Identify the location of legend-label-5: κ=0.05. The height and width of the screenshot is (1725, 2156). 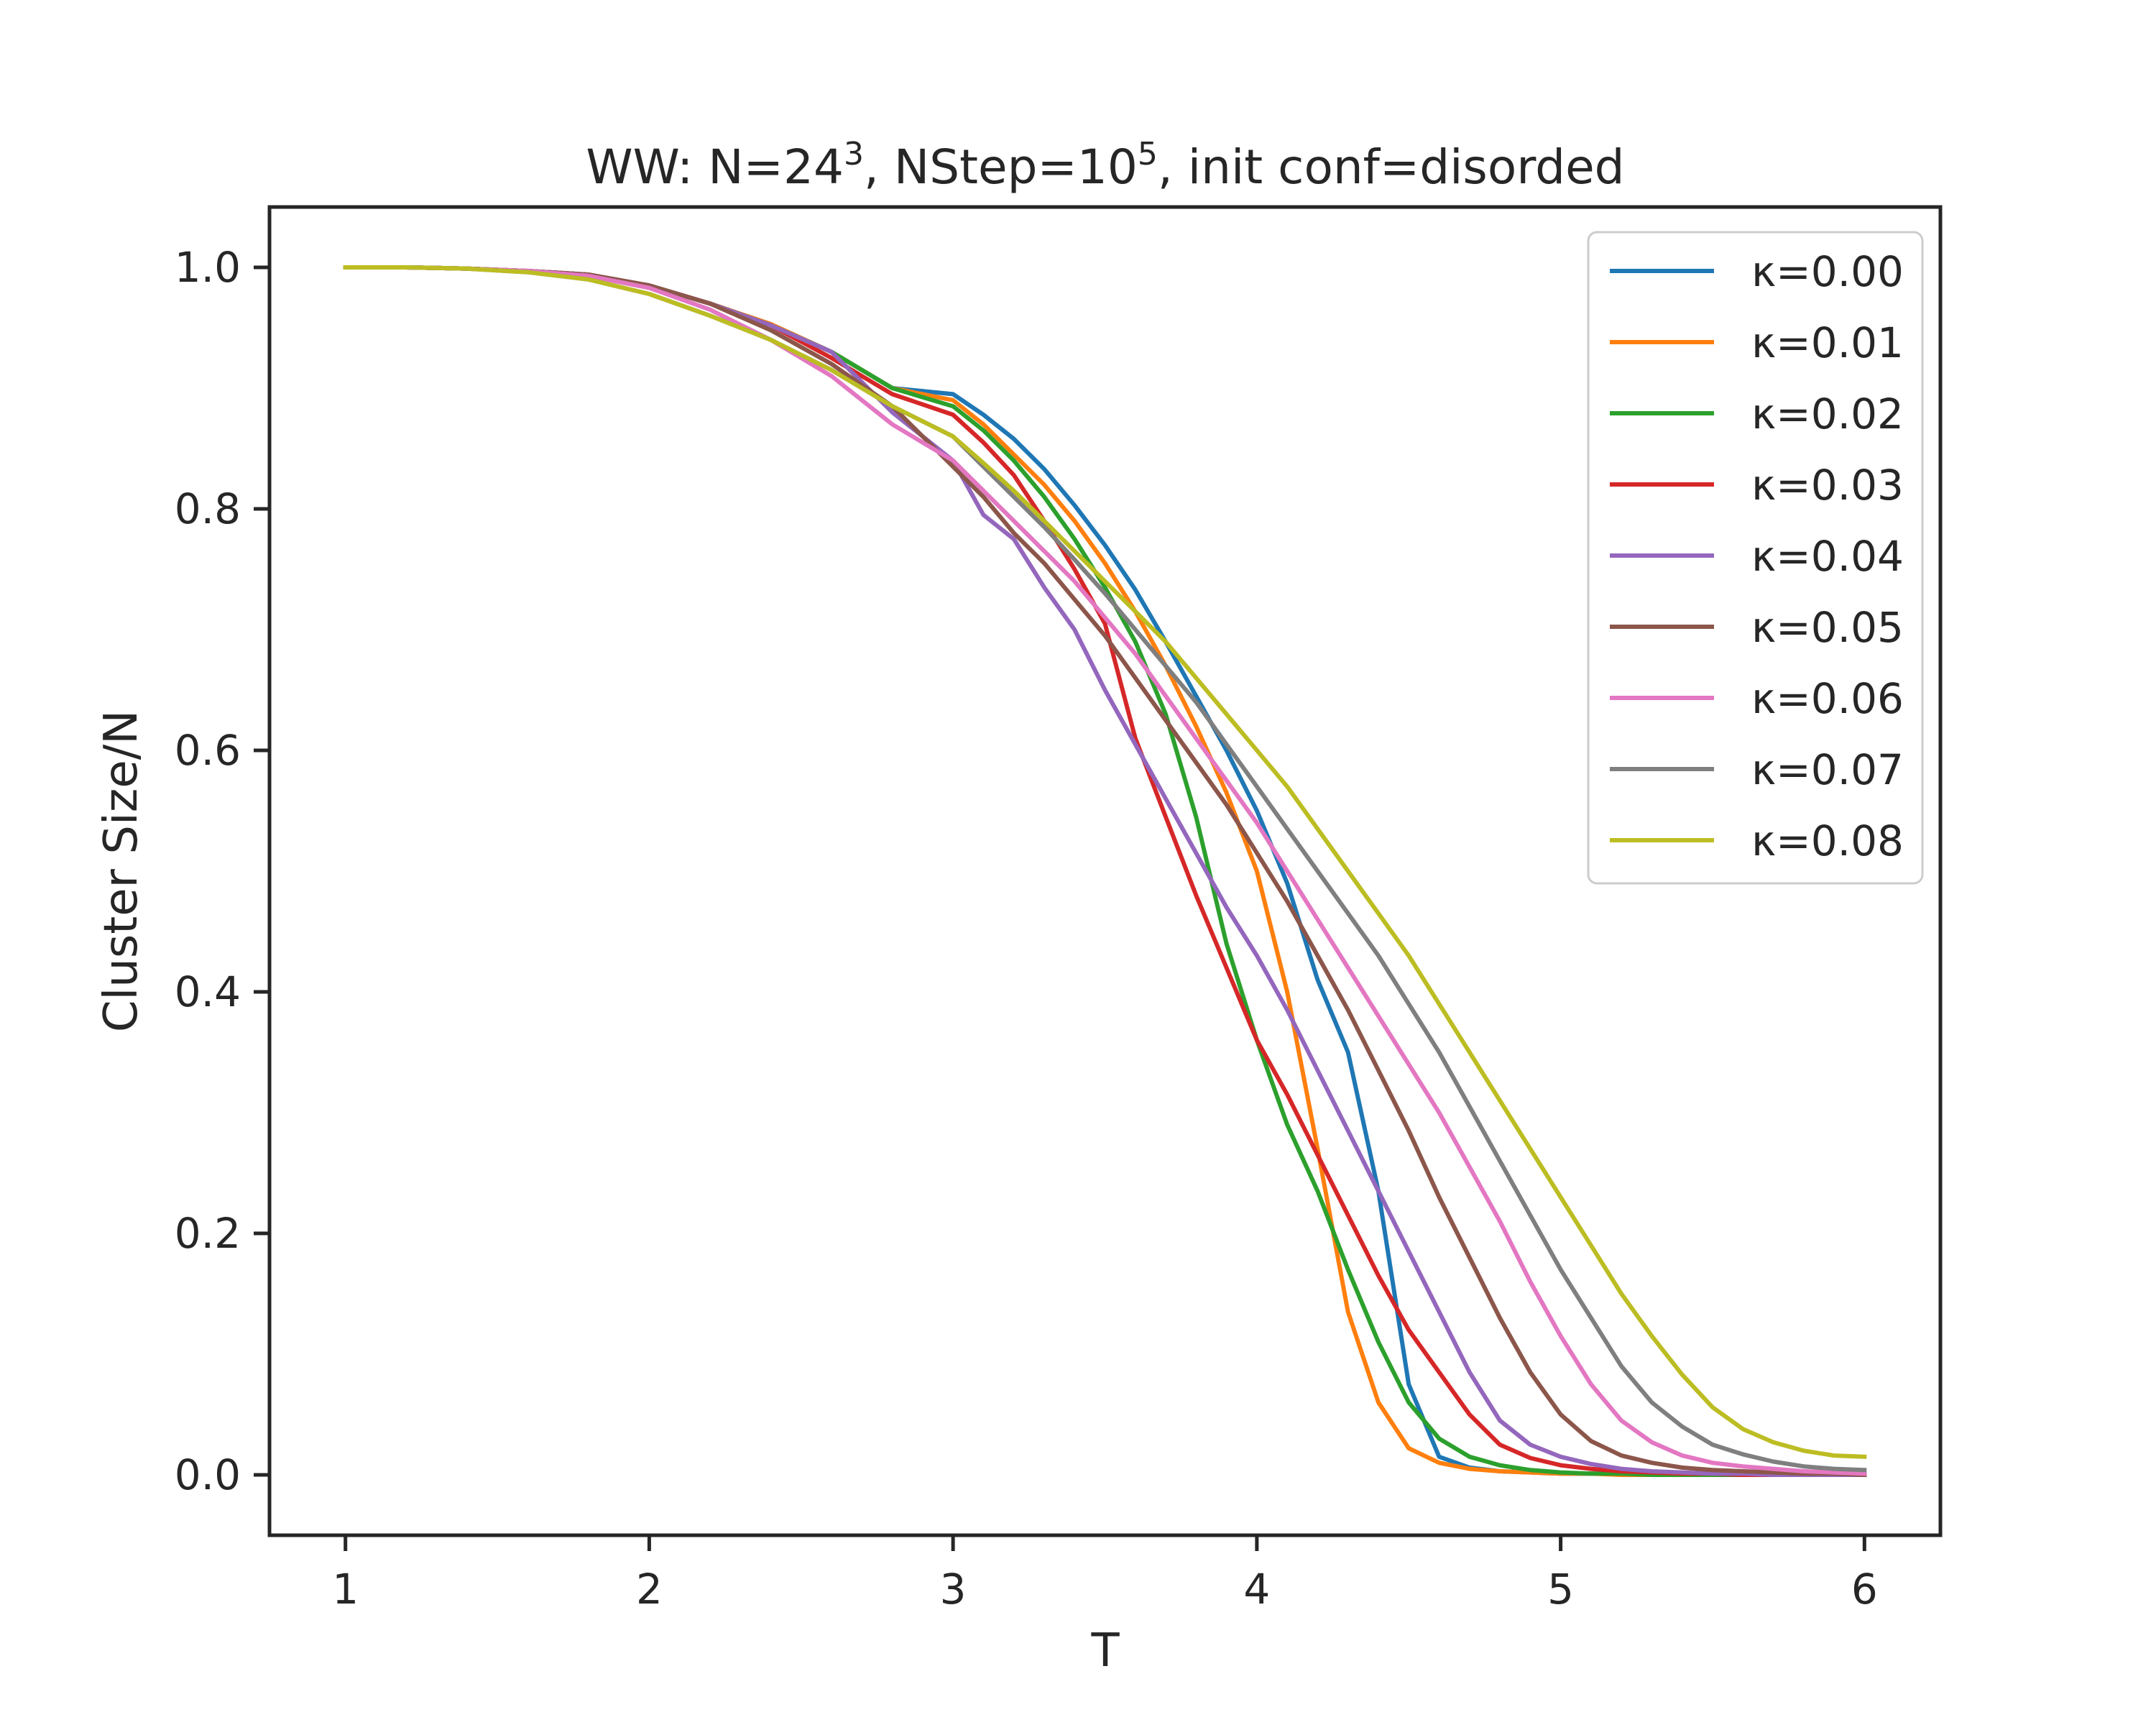
(1827, 627).